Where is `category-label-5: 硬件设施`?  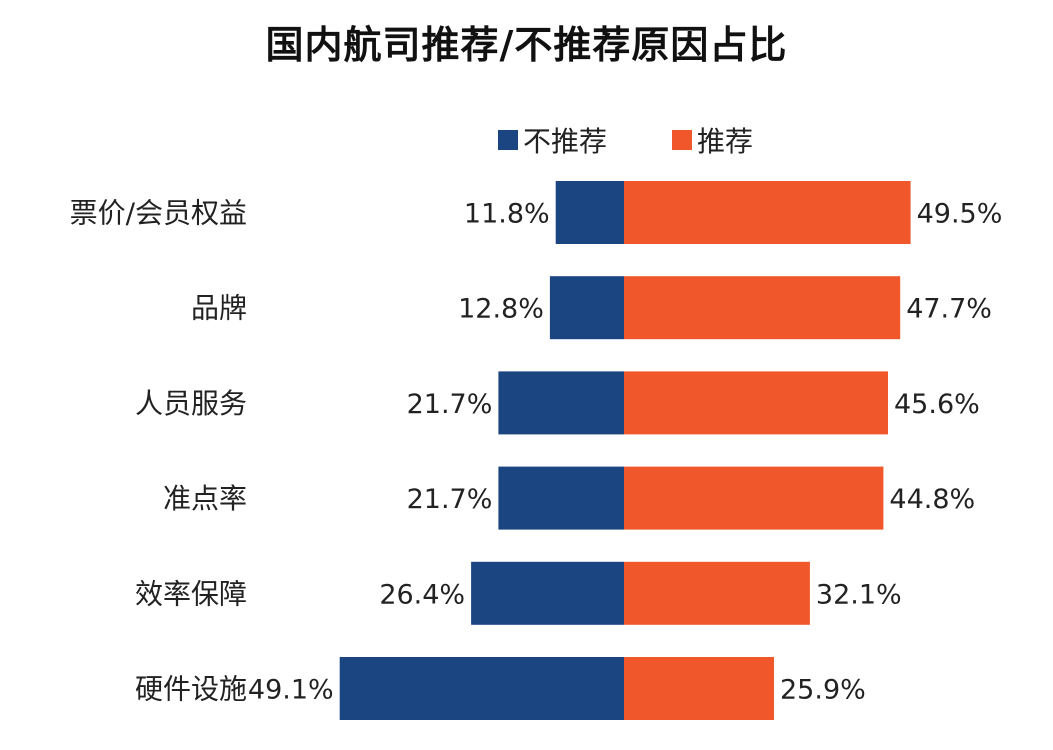 category-label-5: 硬件设施 is located at coordinates (191, 689).